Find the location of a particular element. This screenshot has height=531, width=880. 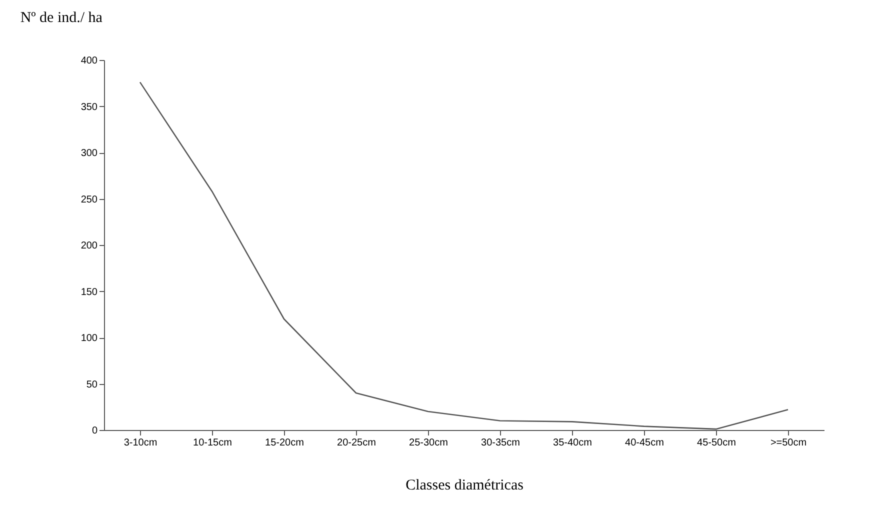

x-axis-title: Classes diamétricas is located at coordinates (465, 486).